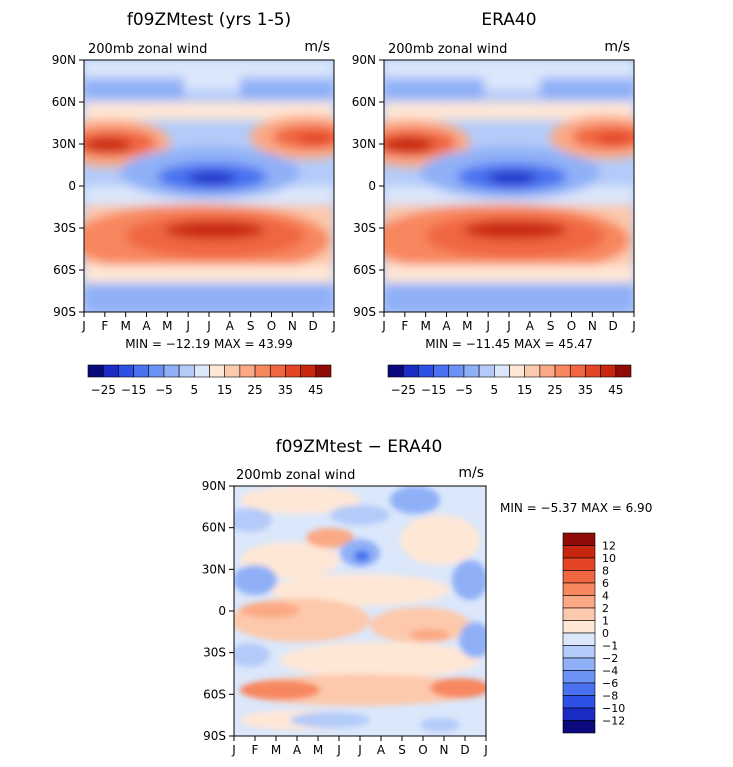  What do you see at coordinates (209, 380) in the screenshot?
I see `colorbar-model: −25 −15 −5 5 15 25 35 45` at bounding box center [209, 380].